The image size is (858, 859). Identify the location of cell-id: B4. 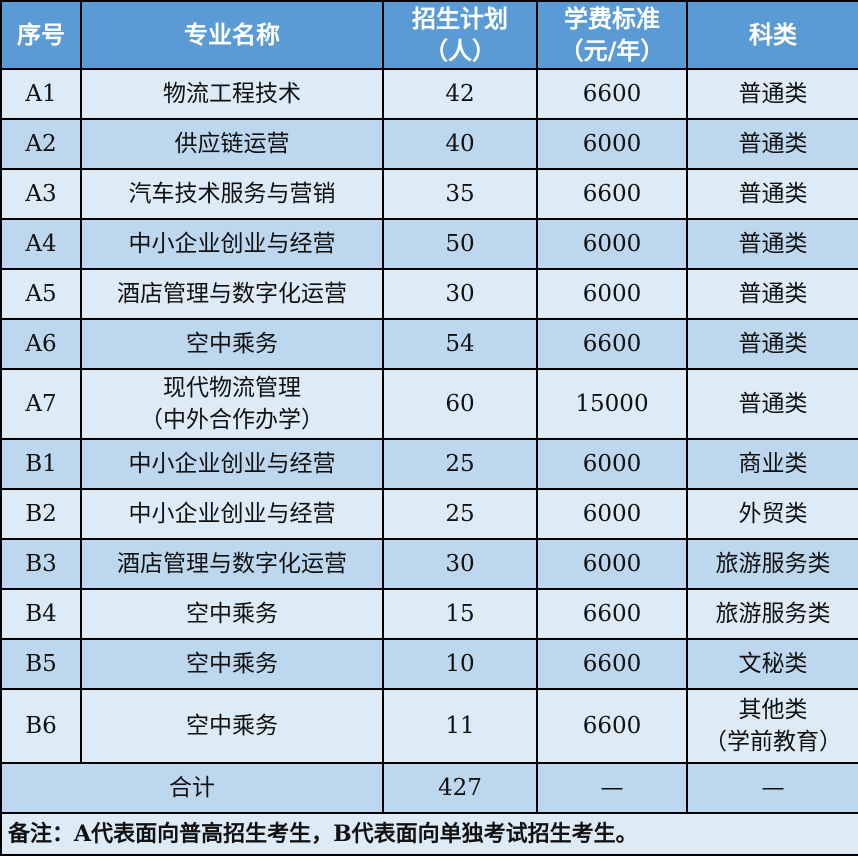
(41, 614).